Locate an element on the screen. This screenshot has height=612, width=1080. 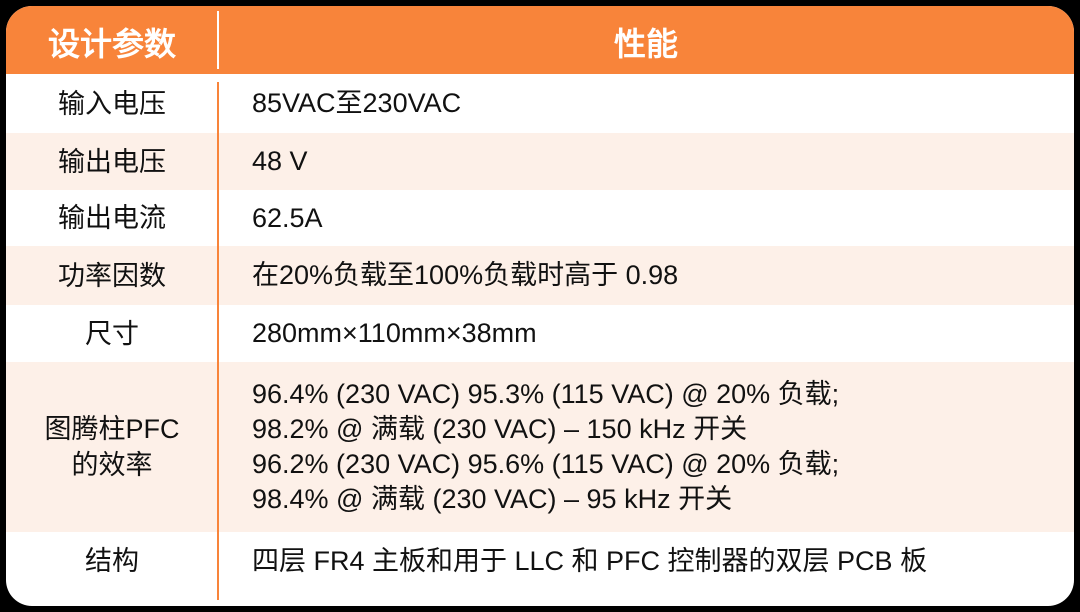
column-divider is located at coordinates (218, 341).